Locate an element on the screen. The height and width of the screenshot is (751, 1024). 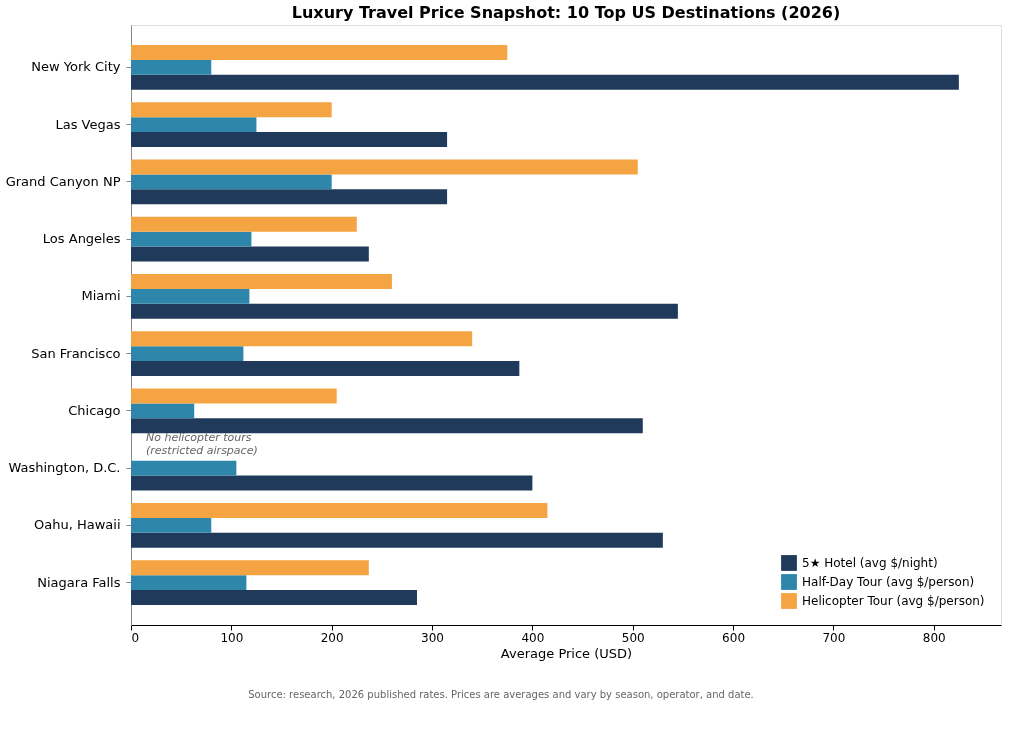
x-tick-label: 200 is located at coordinates (332, 637).